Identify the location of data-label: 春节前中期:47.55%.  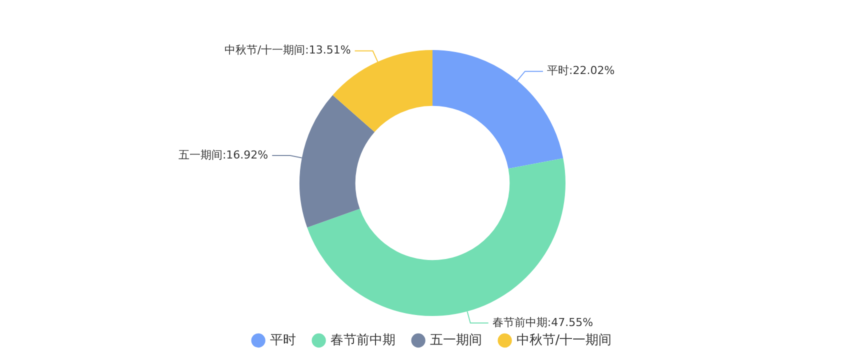
(543, 322).